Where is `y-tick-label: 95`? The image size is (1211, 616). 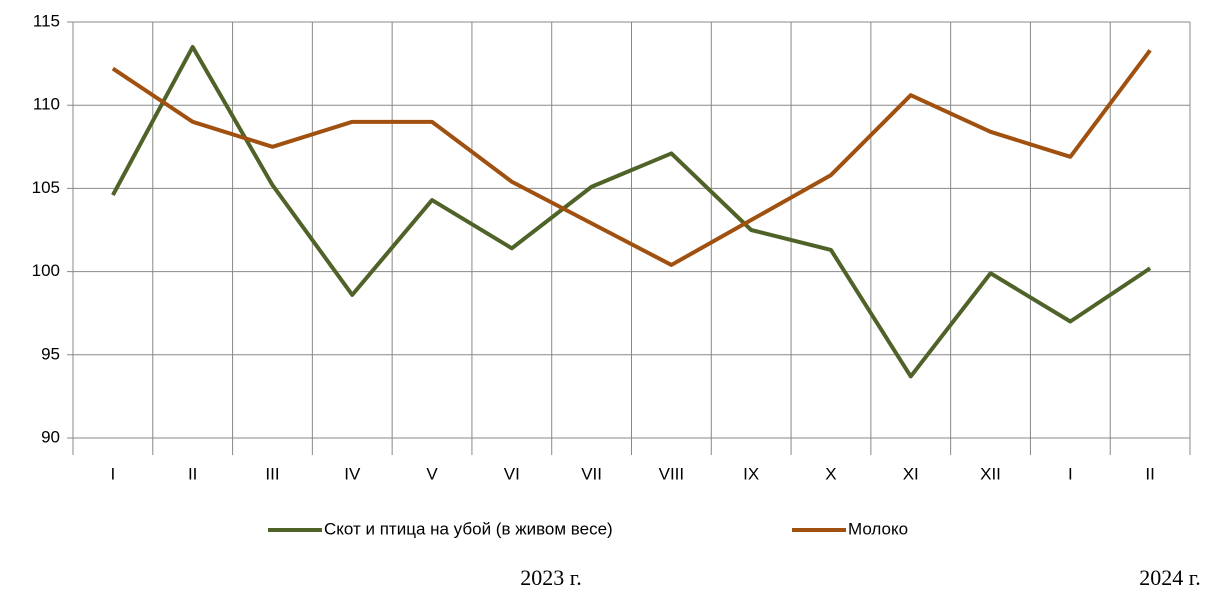
y-tick-label: 95 is located at coordinates (50, 353).